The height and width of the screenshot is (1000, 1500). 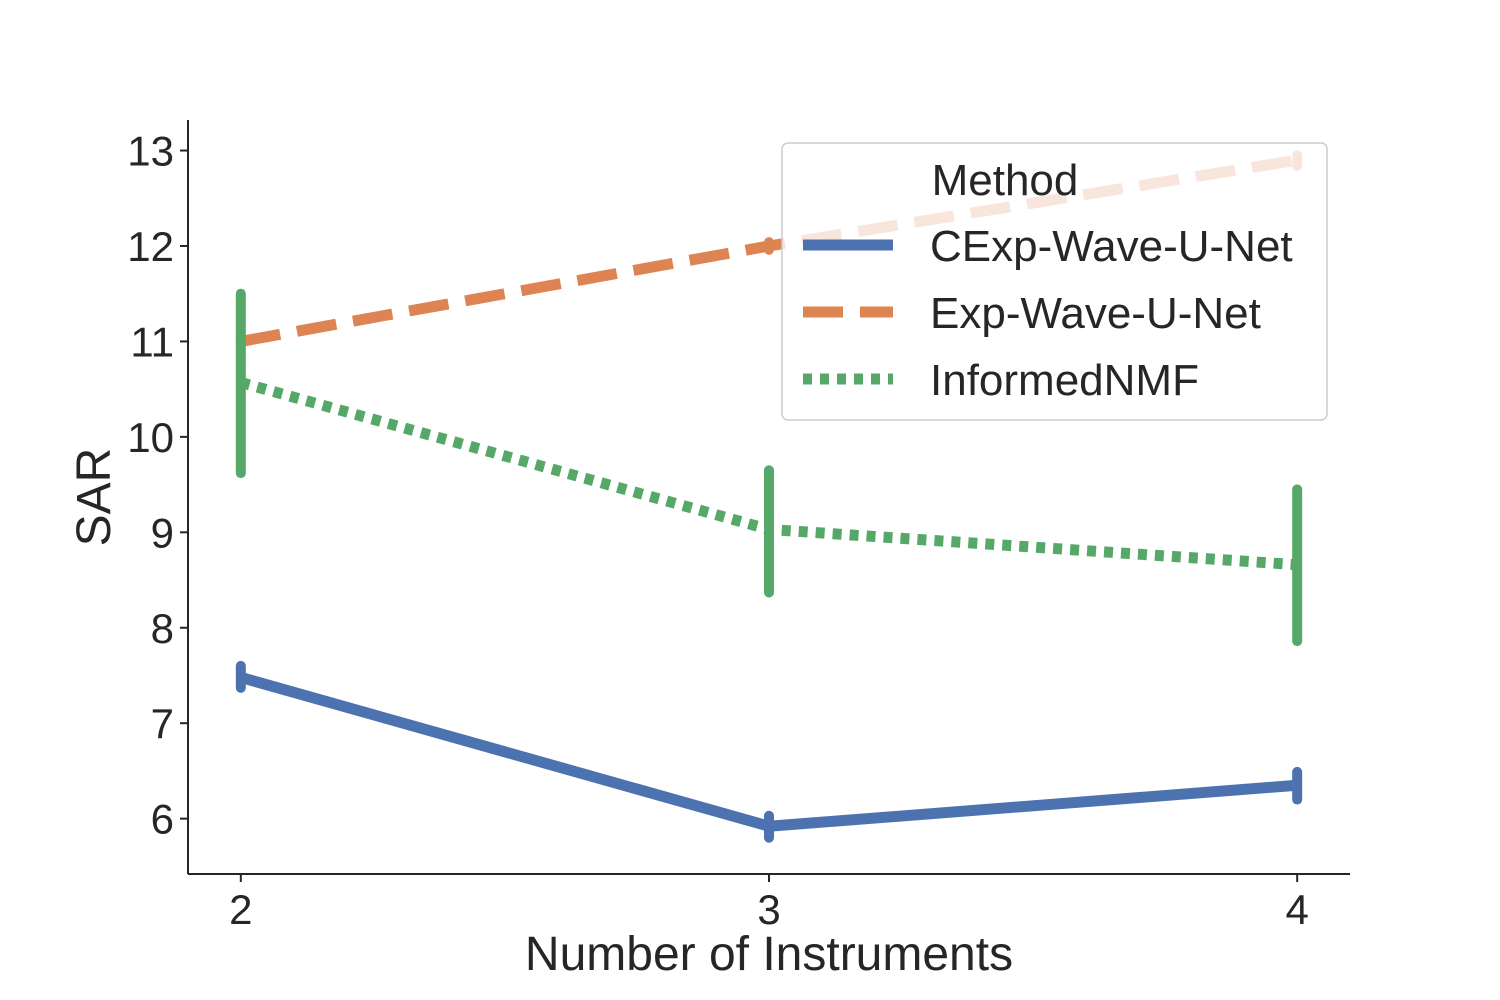 I want to click on y-ticks: 6 7 8 9 10 11 12 13, so click(x=157, y=485).